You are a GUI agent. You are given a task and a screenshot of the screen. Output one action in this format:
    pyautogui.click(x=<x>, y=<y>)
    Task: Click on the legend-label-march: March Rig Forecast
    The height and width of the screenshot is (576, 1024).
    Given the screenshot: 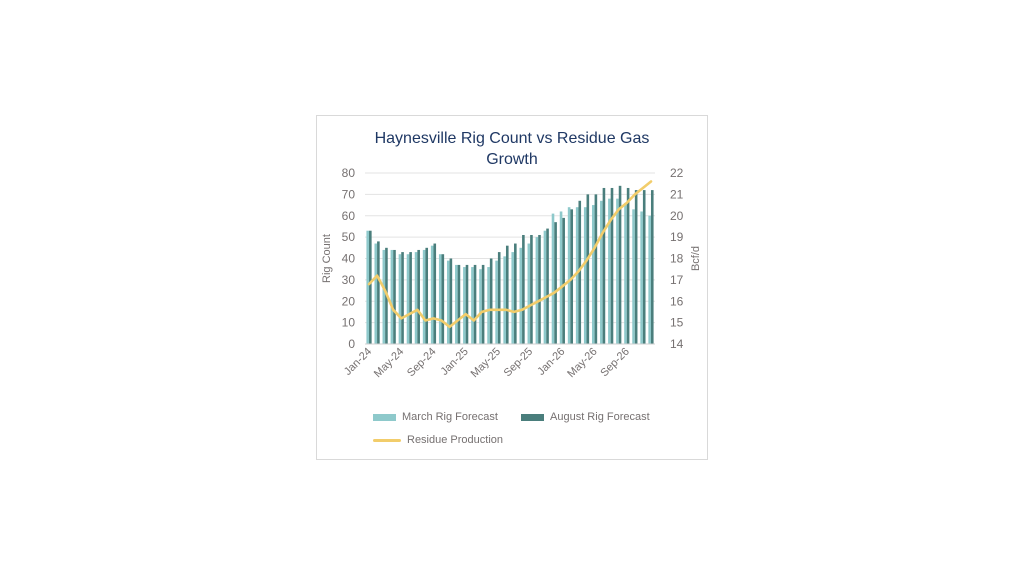 What is the action you would take?
    pyautogui.click(x=450, y=417)
    